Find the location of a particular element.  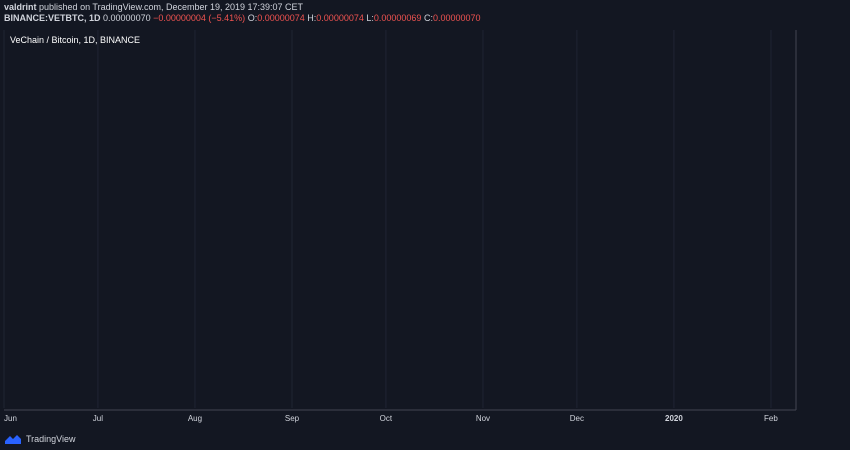

open-value: 0.00000074 is located at coordinates (281, 18).